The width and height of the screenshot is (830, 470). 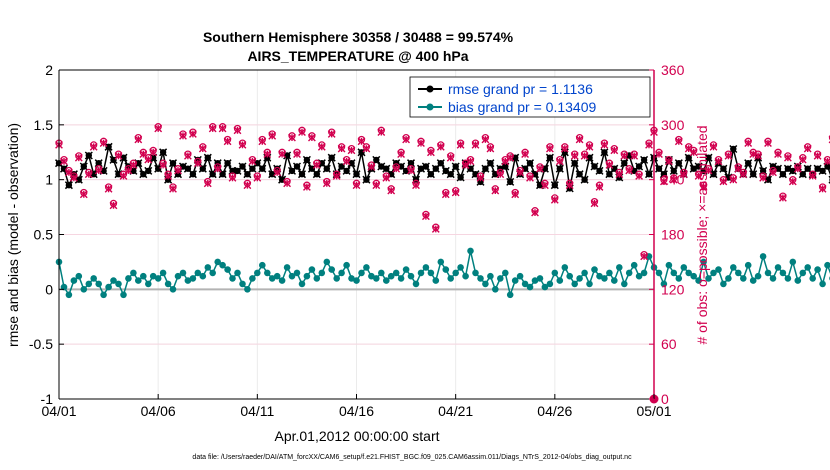 I want to click on y-axis-right-label: # of obs: o=possible; ×=assimilated, so click(x=702, y=234).